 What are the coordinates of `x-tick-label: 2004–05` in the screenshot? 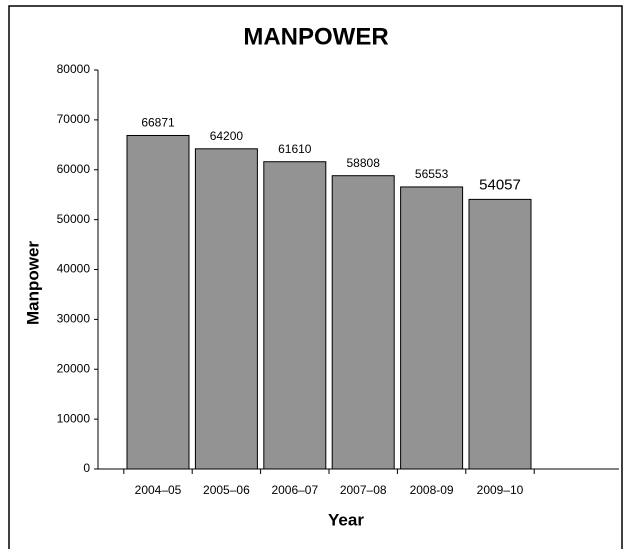 It's located at (158, 490).